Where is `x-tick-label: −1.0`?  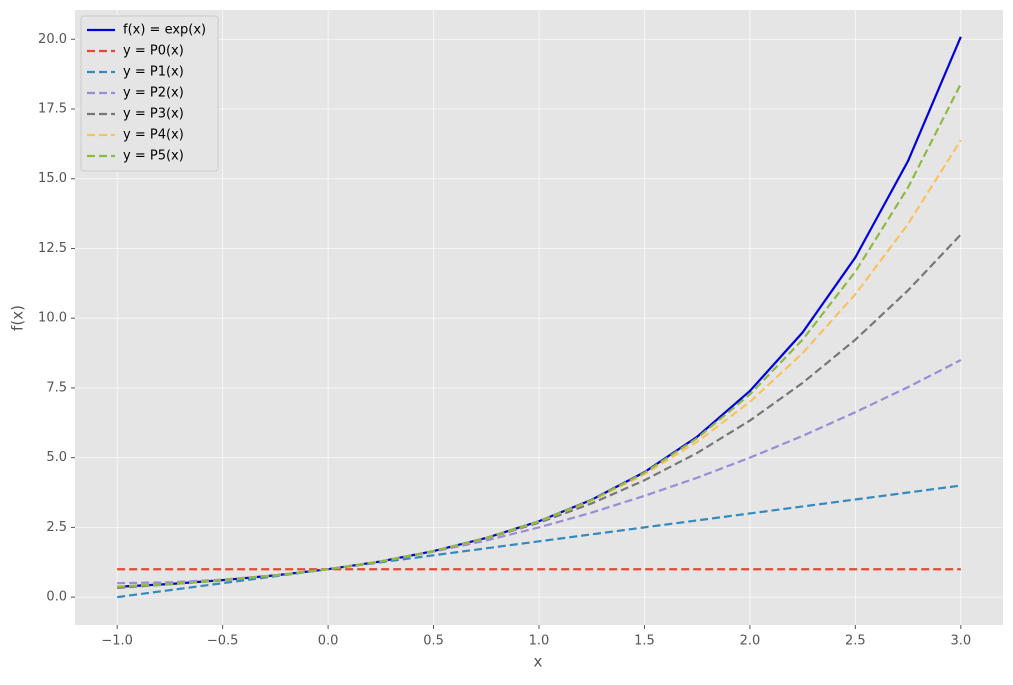 x-tick-label: −1.0 is located at coordinates (117, 641).